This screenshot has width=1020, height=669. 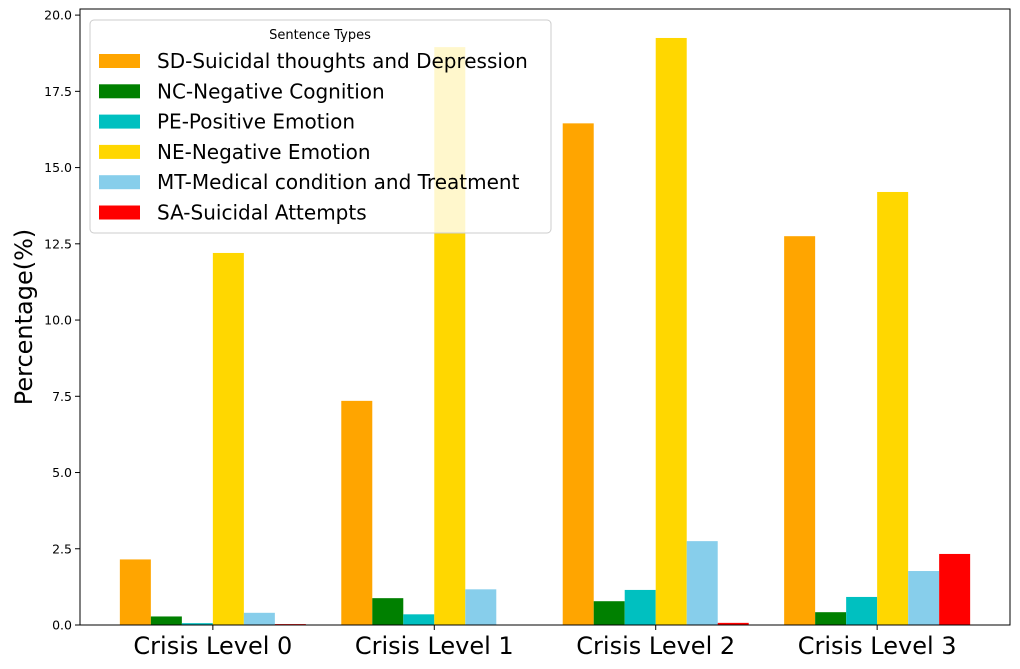 What do you see at coordinates (271, 91) in the screenshot?
I see `legend-label: NC-Negative Cognition` at bounding box center [271, 91].